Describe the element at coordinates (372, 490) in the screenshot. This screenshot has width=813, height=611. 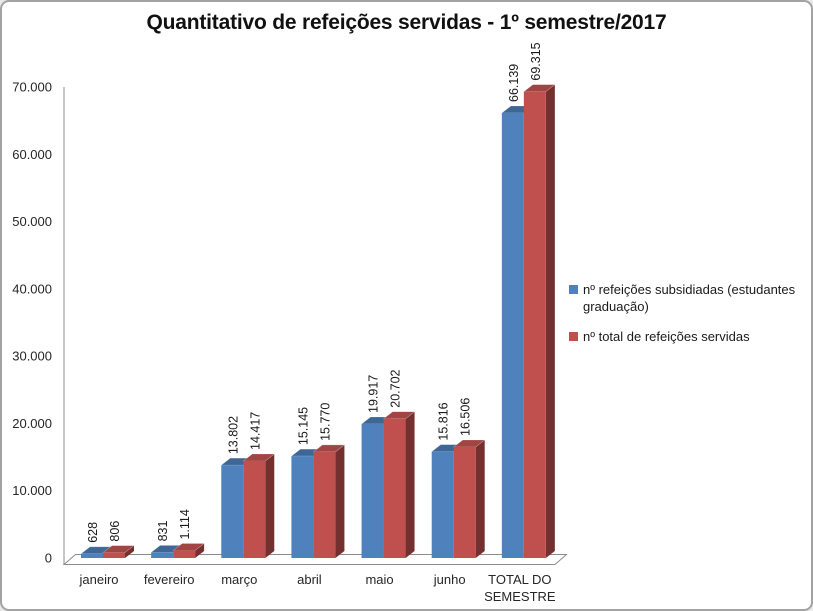
I see `bar-series1-maio` at that location.